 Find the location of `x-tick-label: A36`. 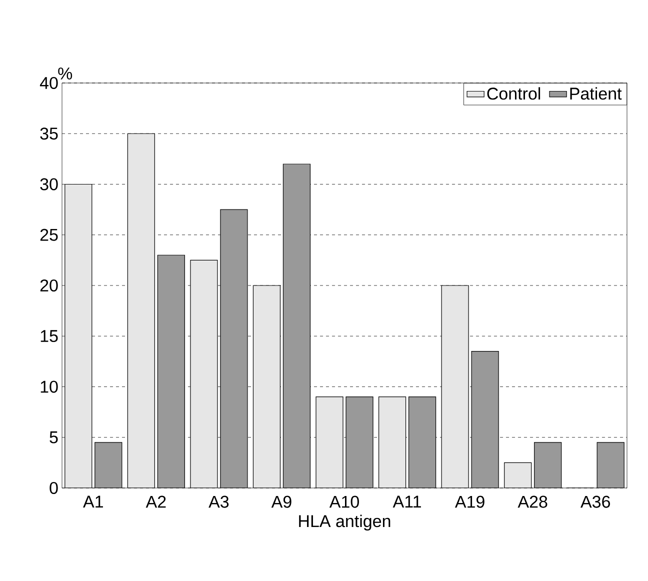

x-tick-label: A36 is located at coordinates (595, 502).